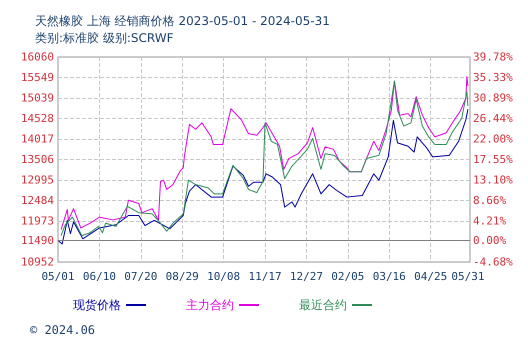 The width and height of the screenshot is (528, 350). I want to click on y2-tick-label: 0.00%, so click(489, 240).